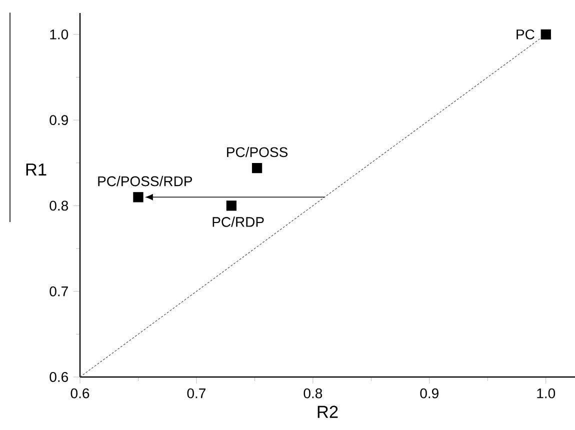 This screenshot has height=430, width=575. I want to click on y-tick-label: 0.7, so click(59, 291).